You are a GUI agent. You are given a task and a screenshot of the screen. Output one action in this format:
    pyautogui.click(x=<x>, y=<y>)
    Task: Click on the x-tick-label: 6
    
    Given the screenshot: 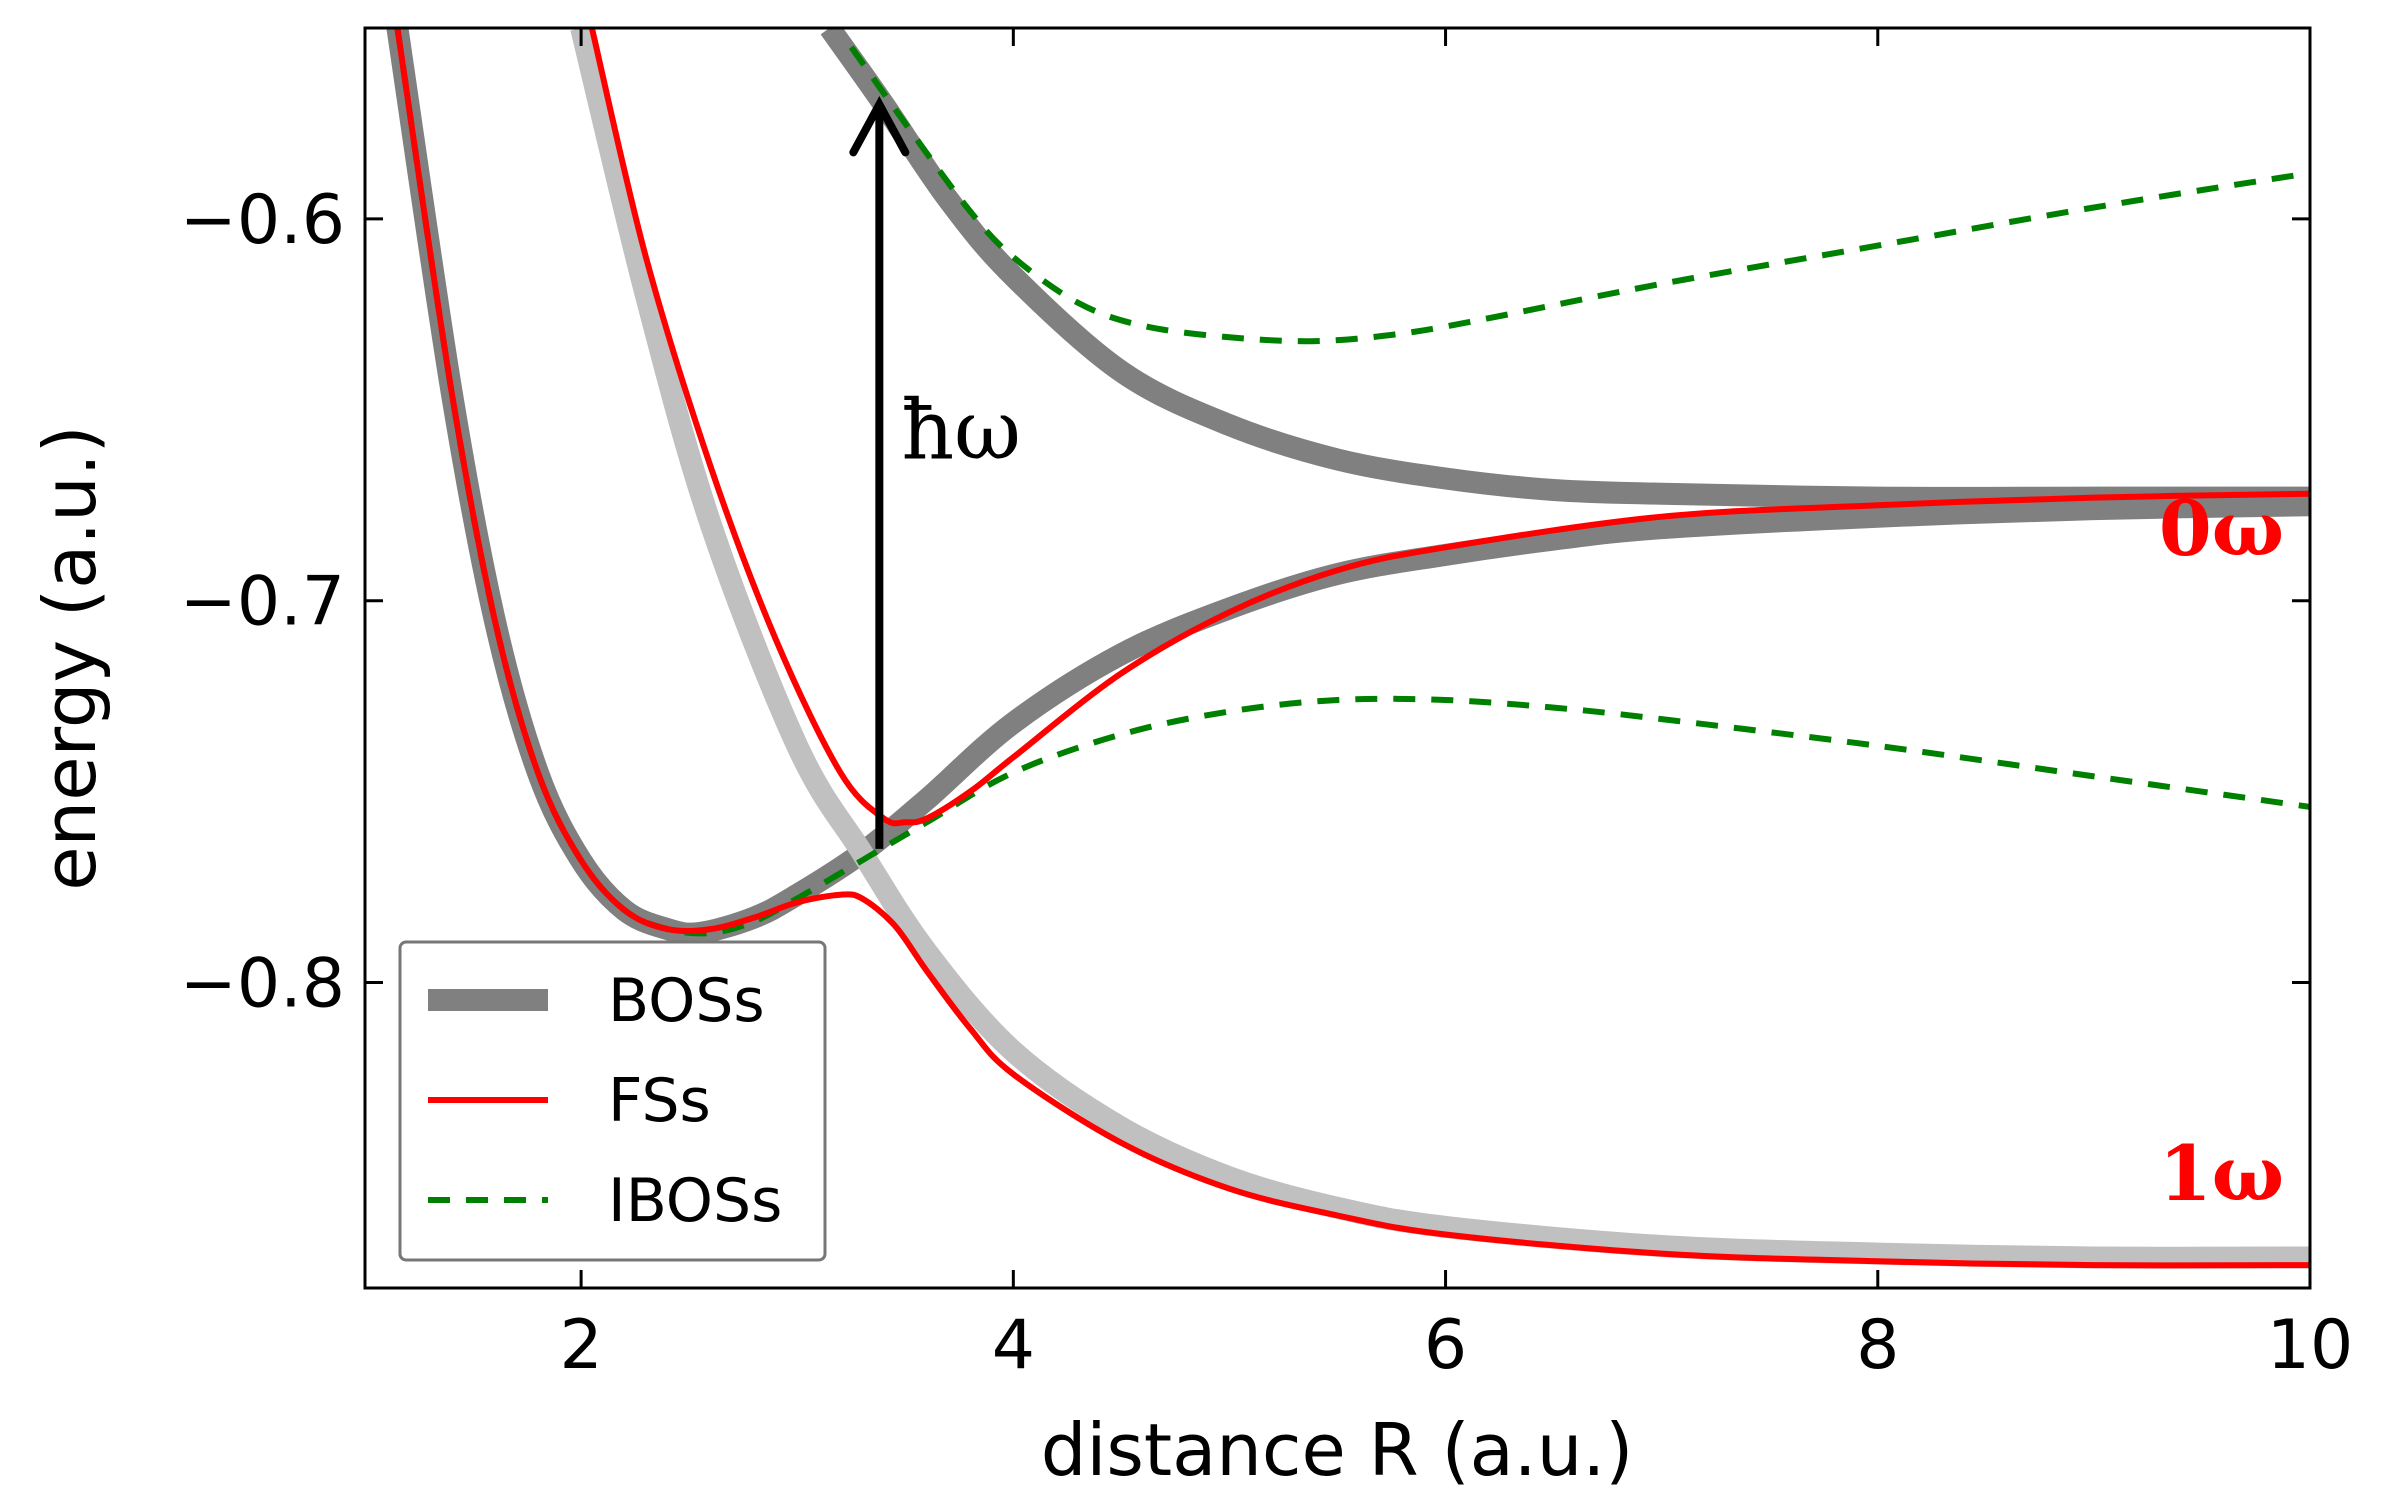 What is the action you would take?
    pyautogui.click(x=1445, y=1345)
    